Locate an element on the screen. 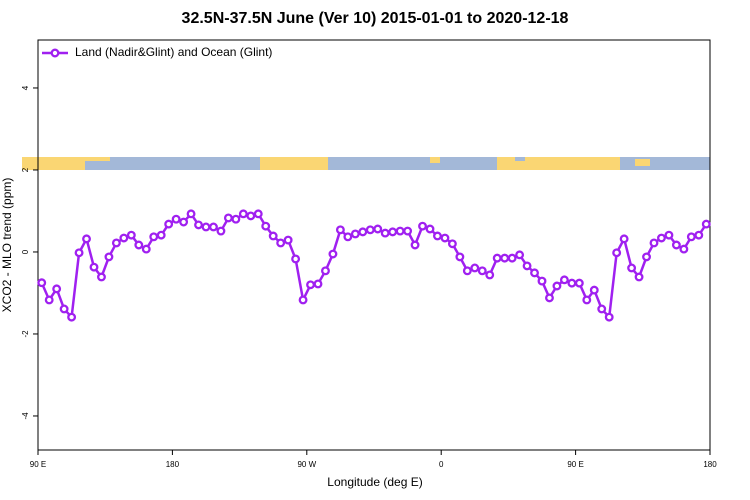 This screenshot has height=500, width=750. x-axis-label: Longitude (deg E) is located at coordinates (374, 482).